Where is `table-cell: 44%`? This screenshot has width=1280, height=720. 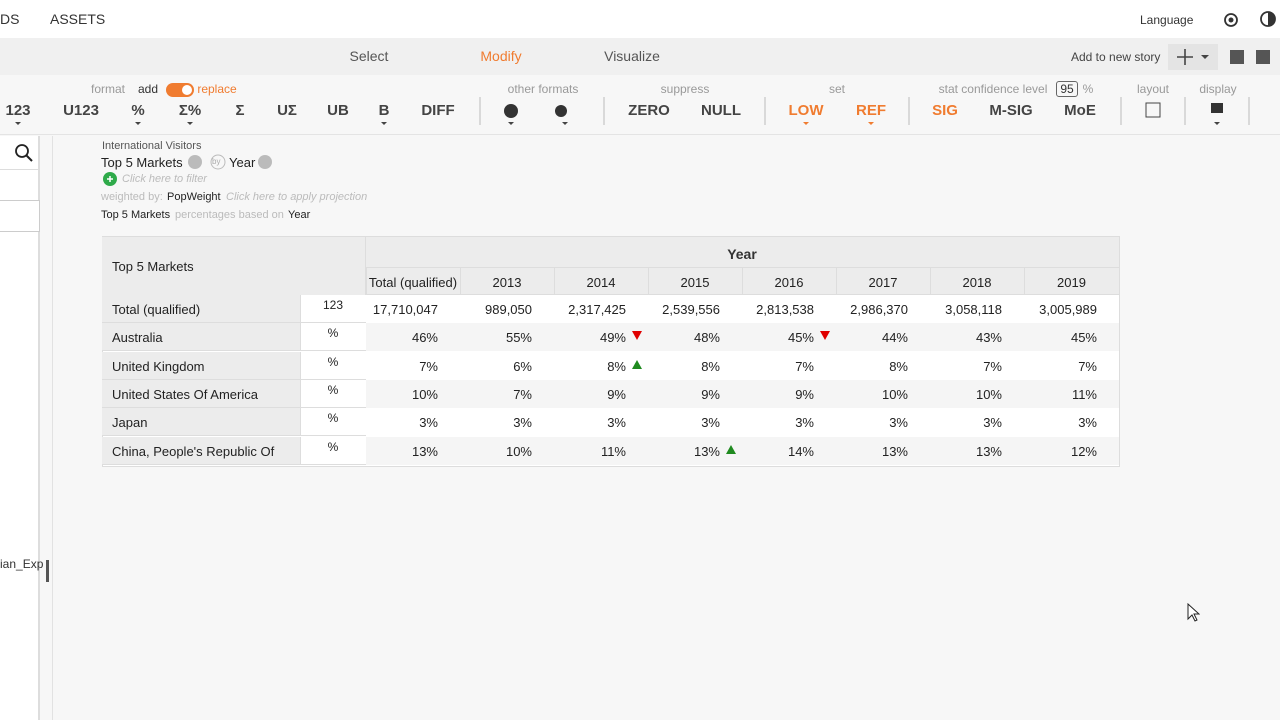 table-cell: 44% is located at coordinates (894, 338).